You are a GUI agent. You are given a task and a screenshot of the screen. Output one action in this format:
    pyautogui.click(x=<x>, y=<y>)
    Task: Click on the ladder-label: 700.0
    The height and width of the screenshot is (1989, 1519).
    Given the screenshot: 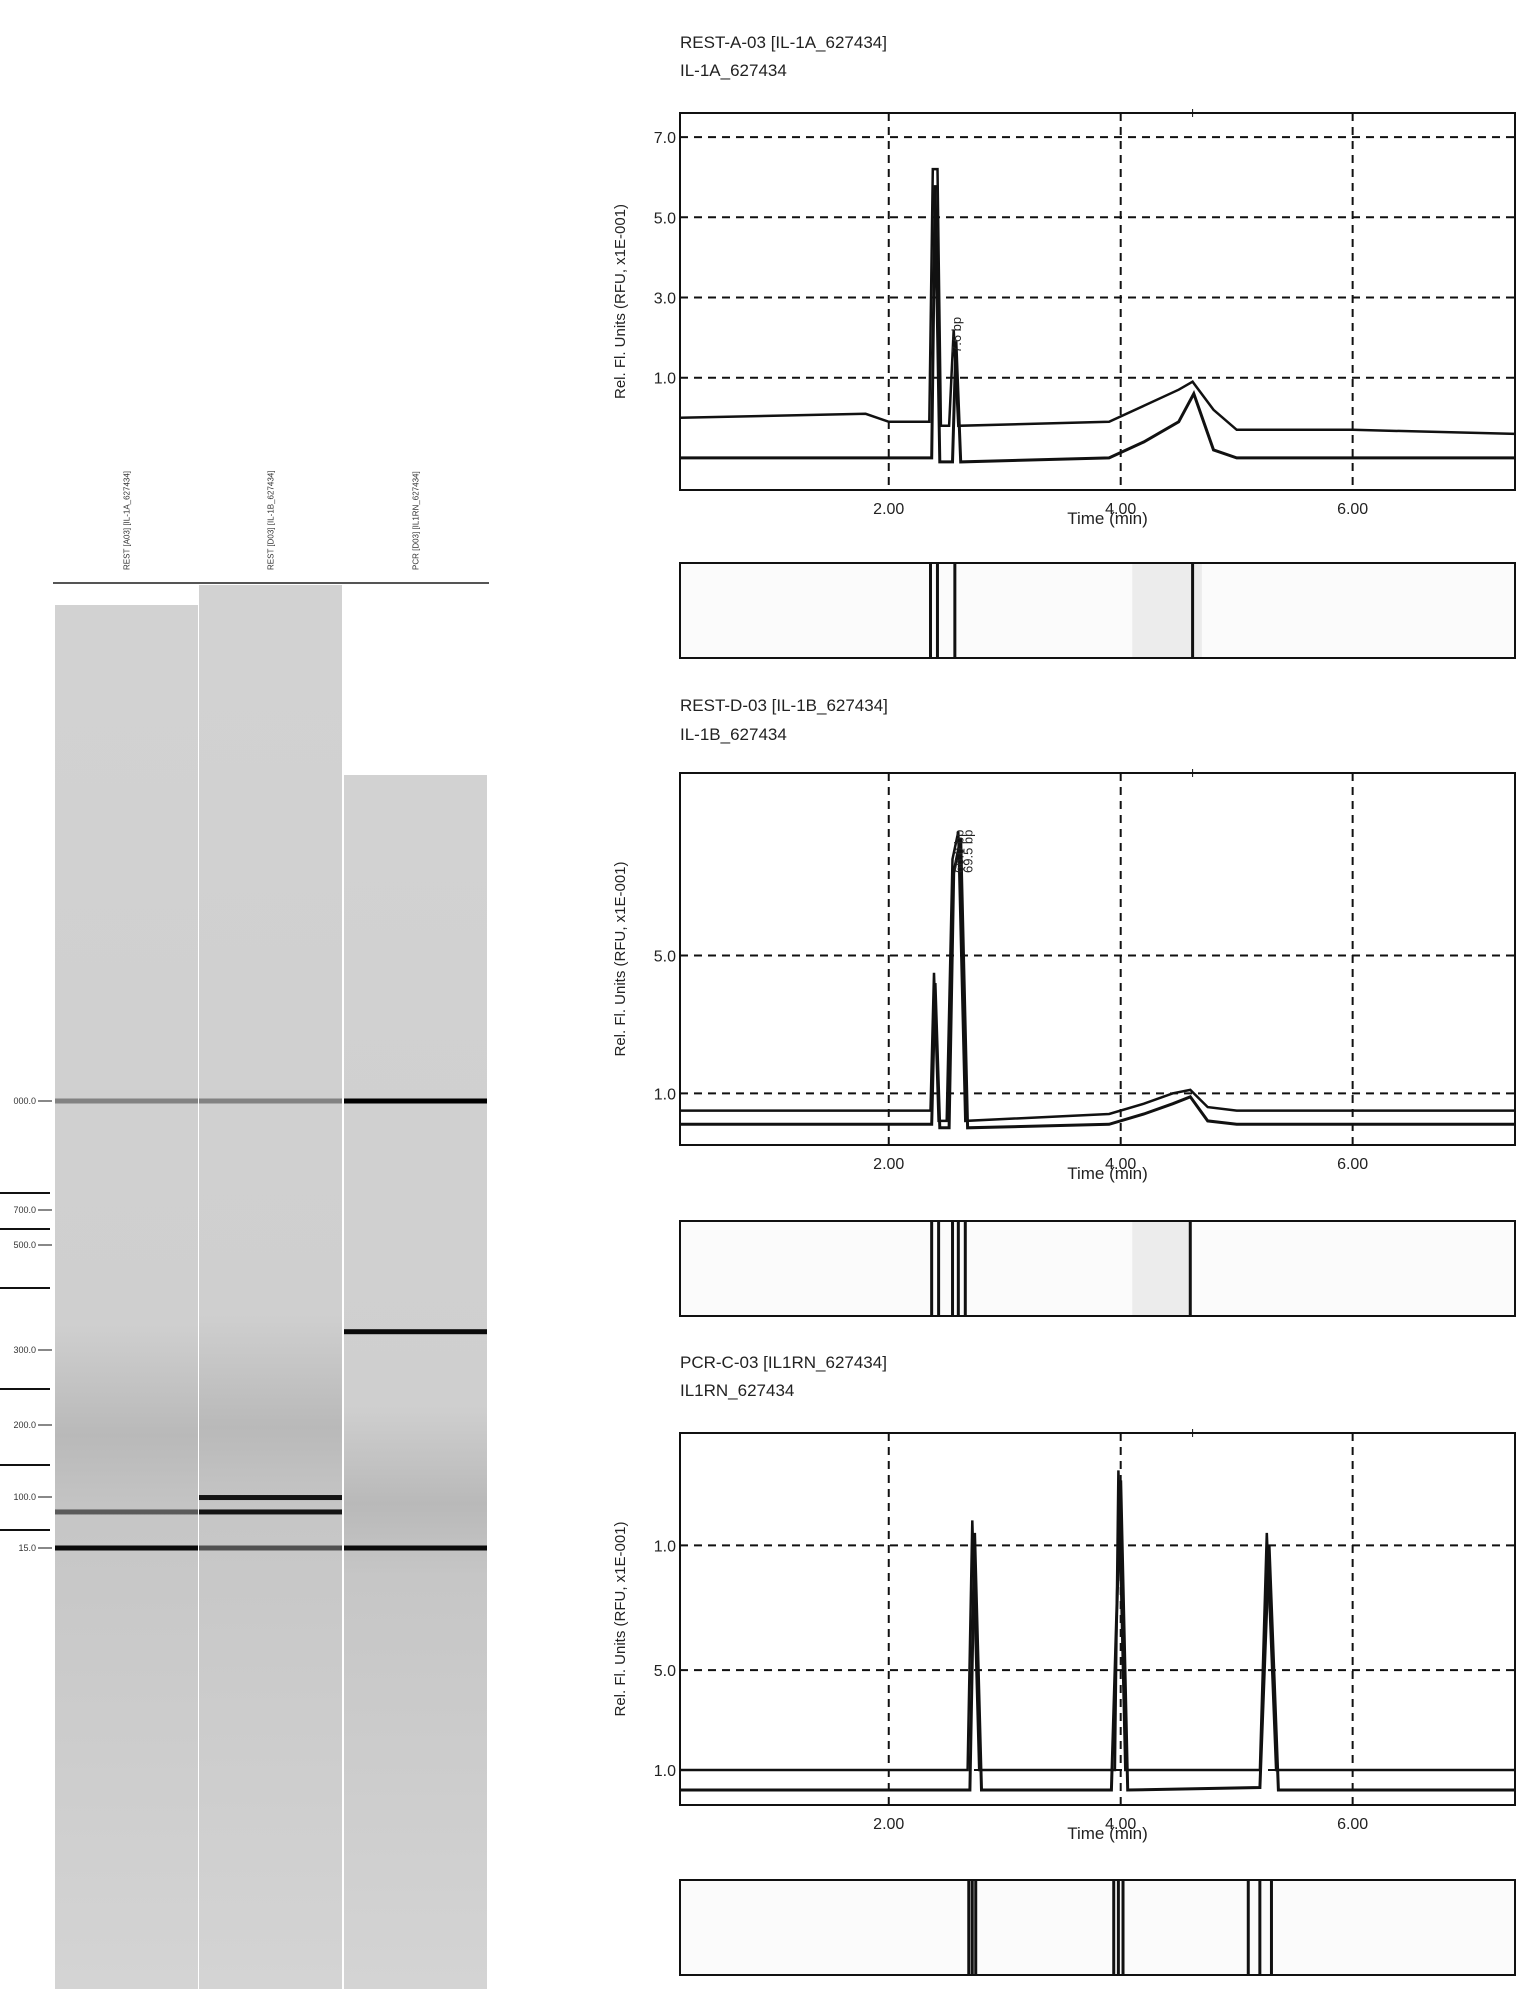 What is the action you would take?
    pyautogui.click(x=24, y=1210)
    